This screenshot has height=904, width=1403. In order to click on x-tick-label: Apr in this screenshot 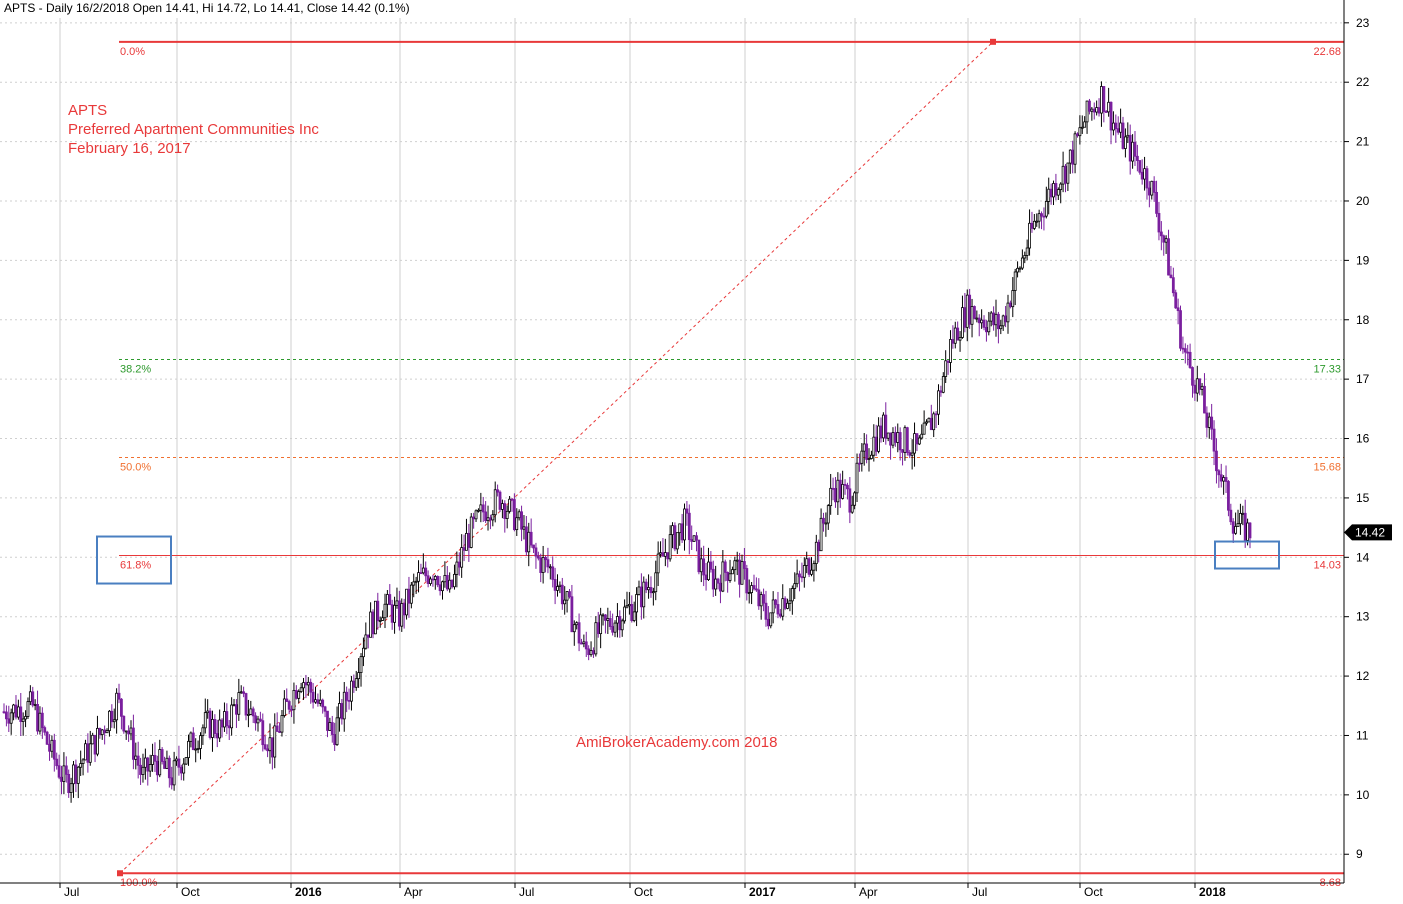, I will do `click(413, 892)`.